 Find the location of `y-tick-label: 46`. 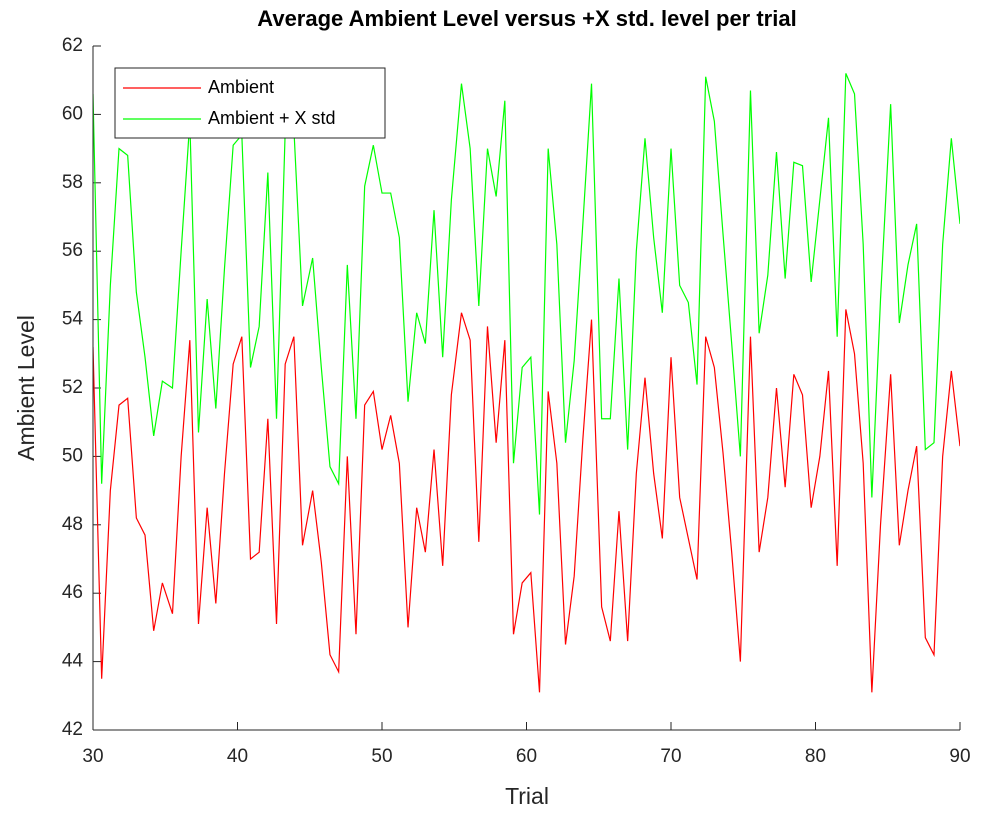

y-tick-label: 46 is located at coordinates (72, 592).